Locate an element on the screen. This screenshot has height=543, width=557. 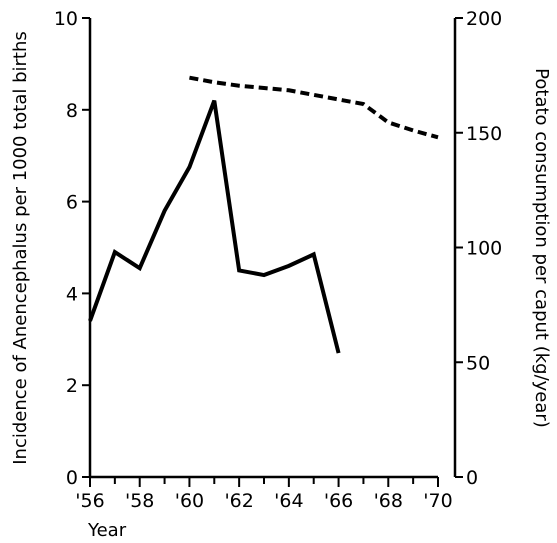
left-y-tick-label: 2 is located at coordinates (72, 386).